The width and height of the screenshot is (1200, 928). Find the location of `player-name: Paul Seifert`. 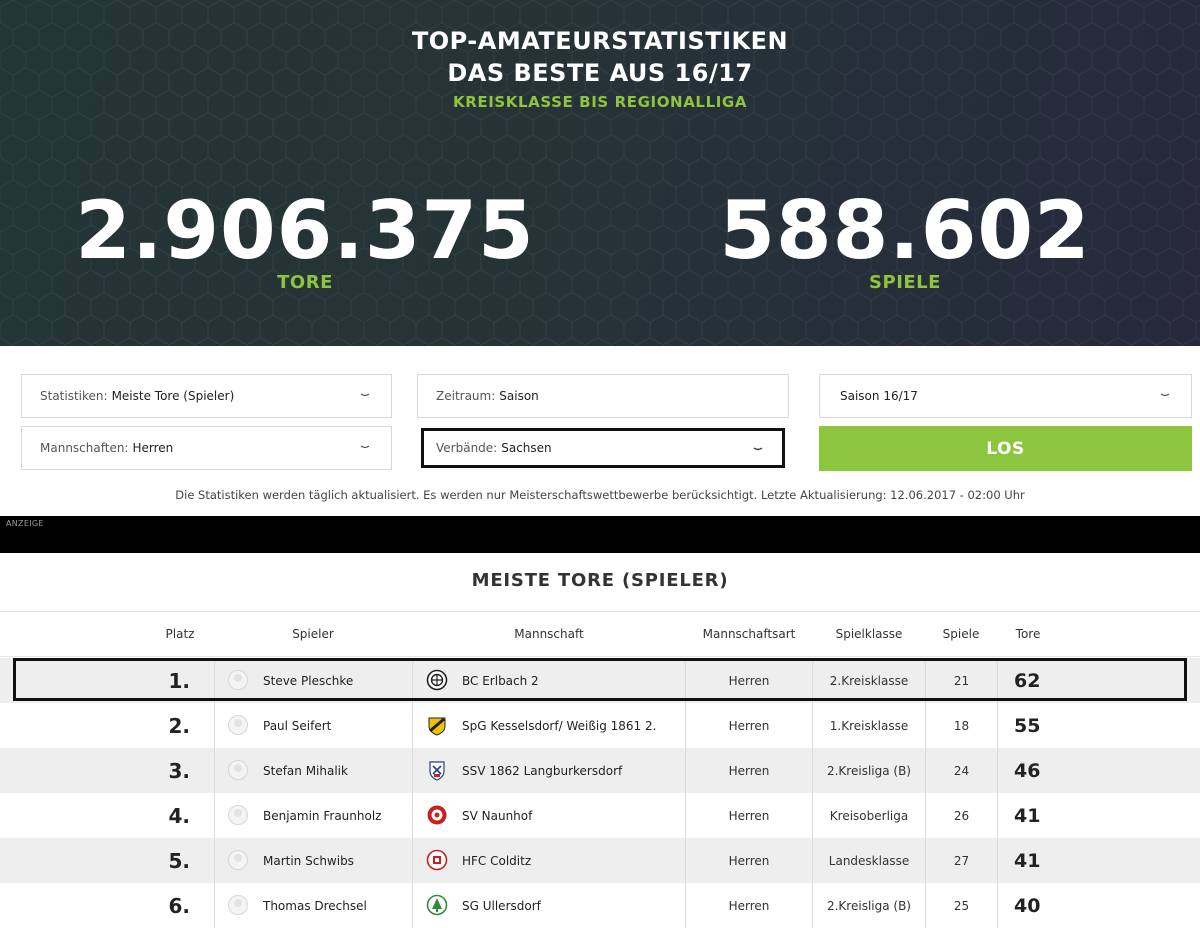

player-name: Paul Seifert is located at coordinates (297, 725).